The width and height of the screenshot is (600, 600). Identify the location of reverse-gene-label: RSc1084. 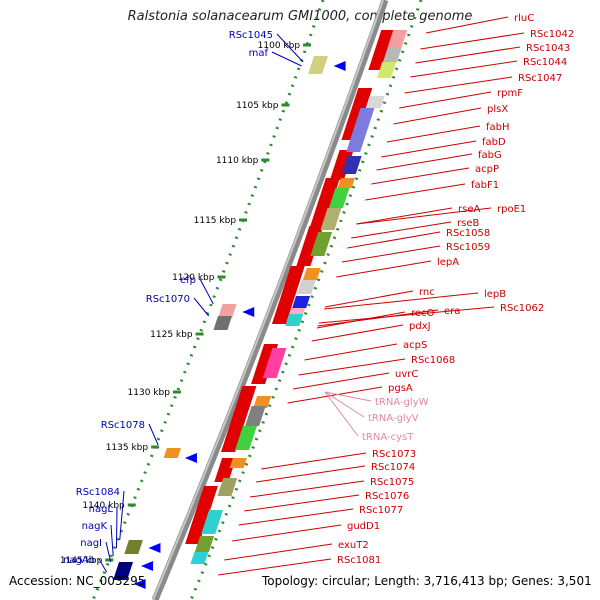
(98, 492).